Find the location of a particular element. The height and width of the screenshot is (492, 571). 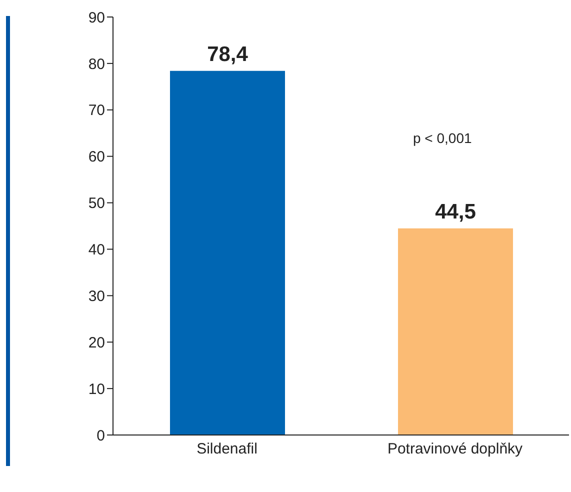

y-tick-label: 20 is located at coordinates (96, 343).